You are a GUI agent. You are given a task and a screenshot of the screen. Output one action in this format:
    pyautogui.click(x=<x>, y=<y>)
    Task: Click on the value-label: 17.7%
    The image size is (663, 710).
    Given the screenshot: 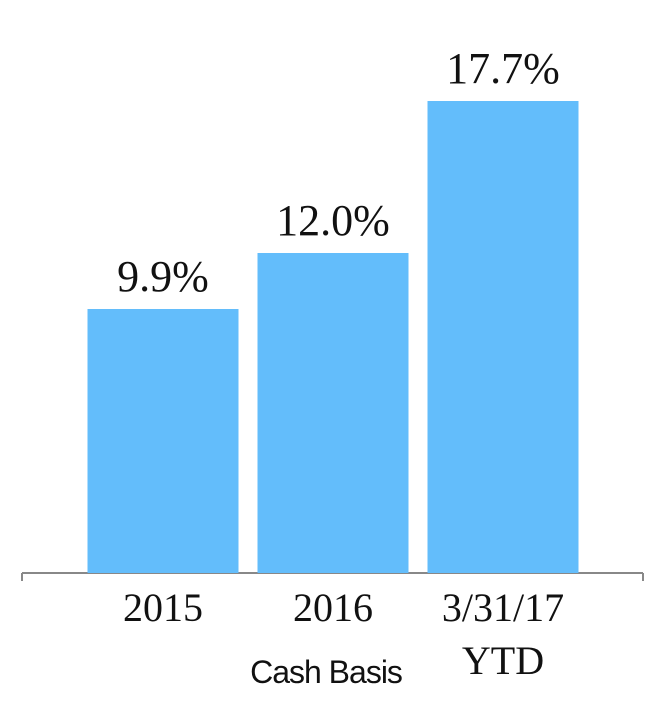 What is the action you would take?
    pyautogui.click(x=503, y=68)
    